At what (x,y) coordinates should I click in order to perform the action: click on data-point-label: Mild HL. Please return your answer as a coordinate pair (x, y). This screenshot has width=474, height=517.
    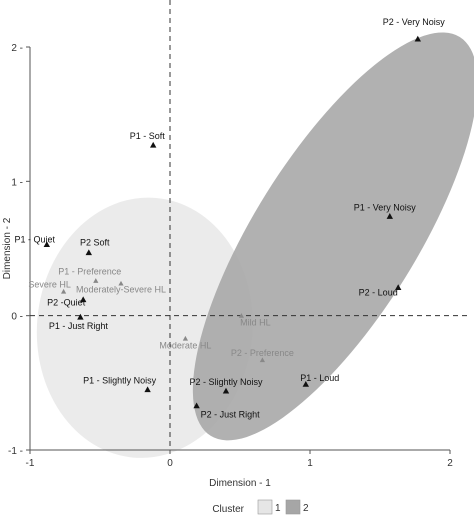
    Looking at the image, I should click on (255, 323).